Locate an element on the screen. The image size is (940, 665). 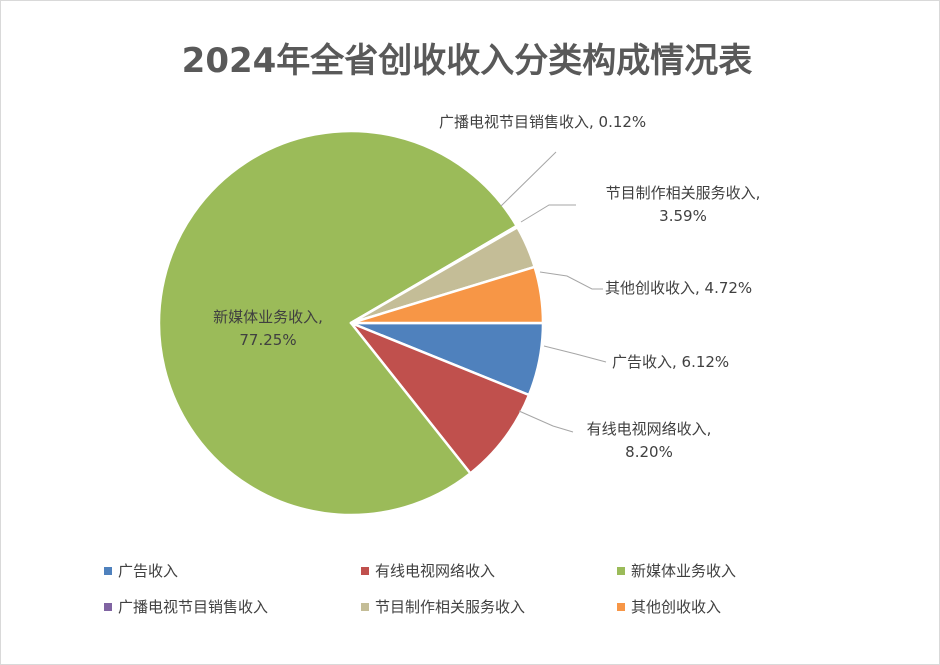
data-label-3-value: 77.25% is located at coordinates (267, 340).